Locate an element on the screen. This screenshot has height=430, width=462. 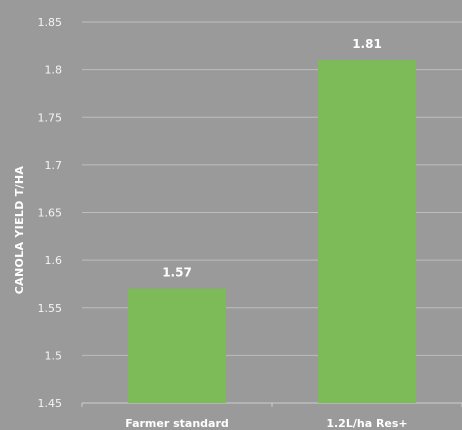
y-axis-label: CANOLA YIELD T/HA is located at coordinates (19, 230).